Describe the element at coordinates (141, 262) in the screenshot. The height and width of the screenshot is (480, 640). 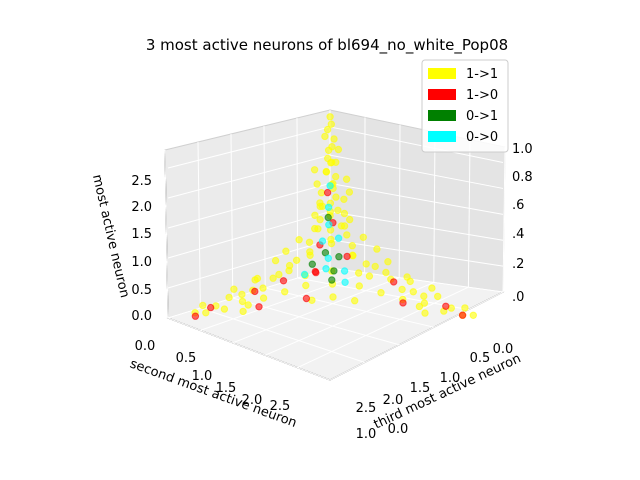
I see `z-tick-label: 1.0` at that location.